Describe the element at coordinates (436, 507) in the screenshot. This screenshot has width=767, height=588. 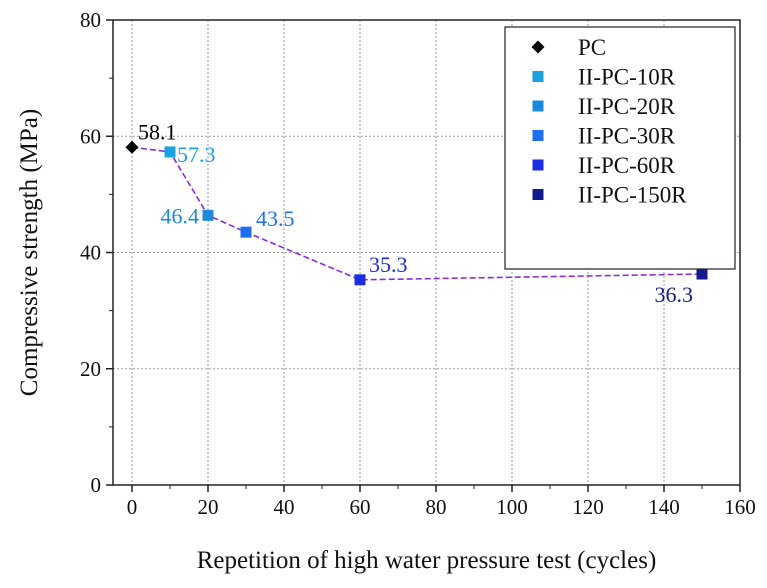
I see `x-tick-label: 80` at that location.